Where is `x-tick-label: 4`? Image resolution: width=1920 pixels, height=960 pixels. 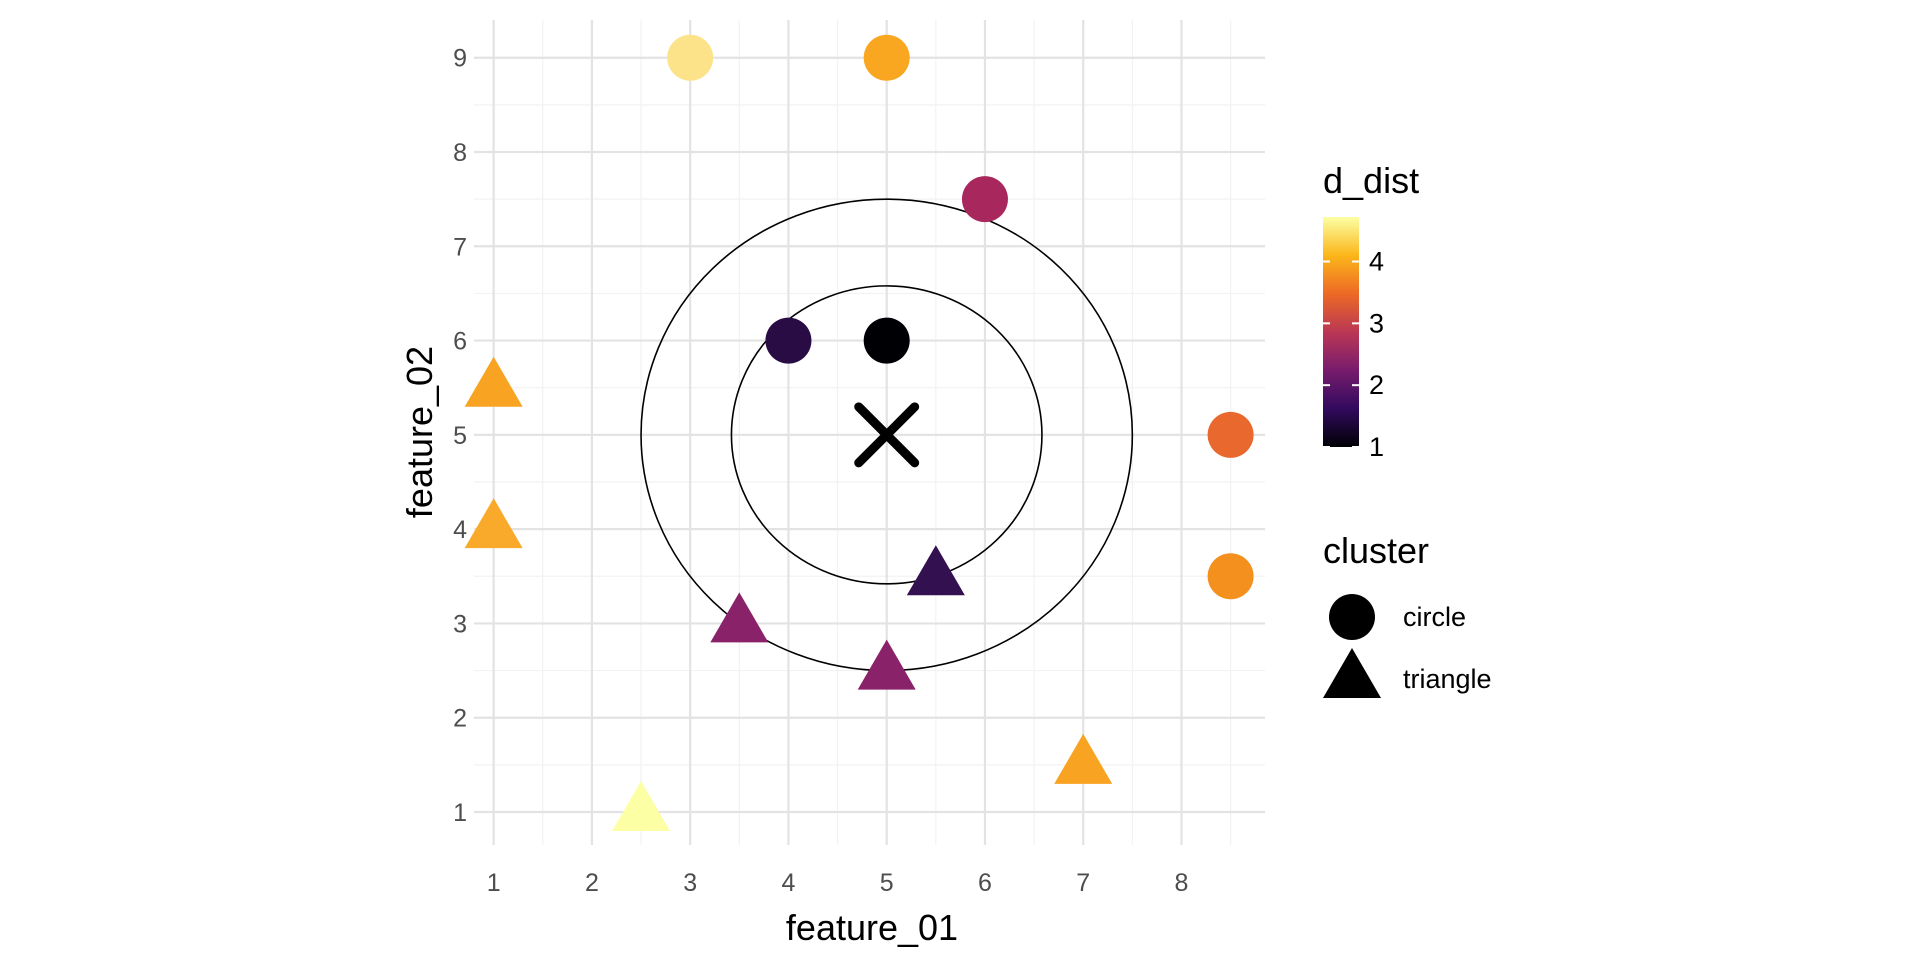 x-tick-label: 4 is located at coordinates (788, 883).